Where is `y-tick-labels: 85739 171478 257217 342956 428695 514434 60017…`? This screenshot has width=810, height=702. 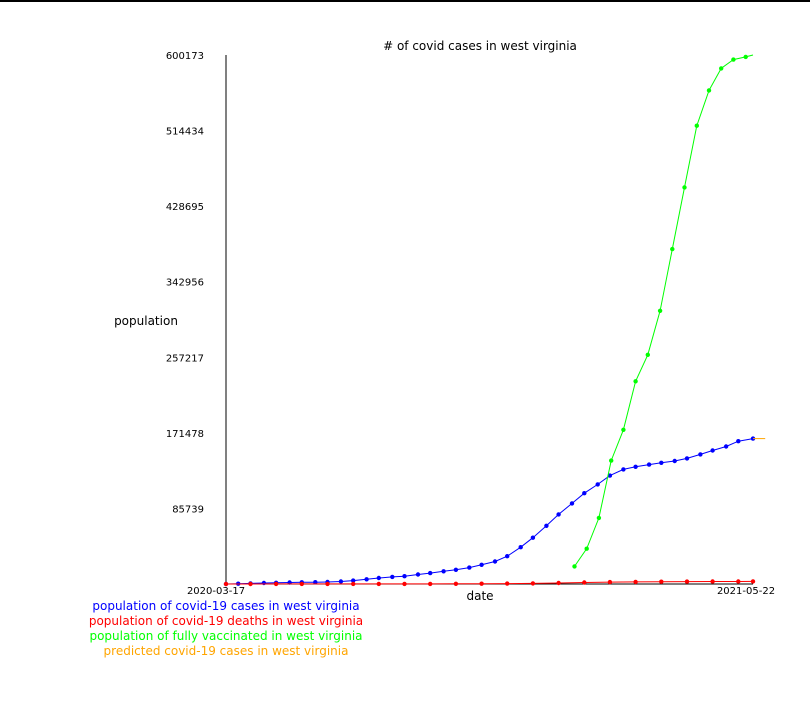 y-tick-labels: 85739 171478 257217 342956 428695 514434 60017… is located at coordinates (185, 283).